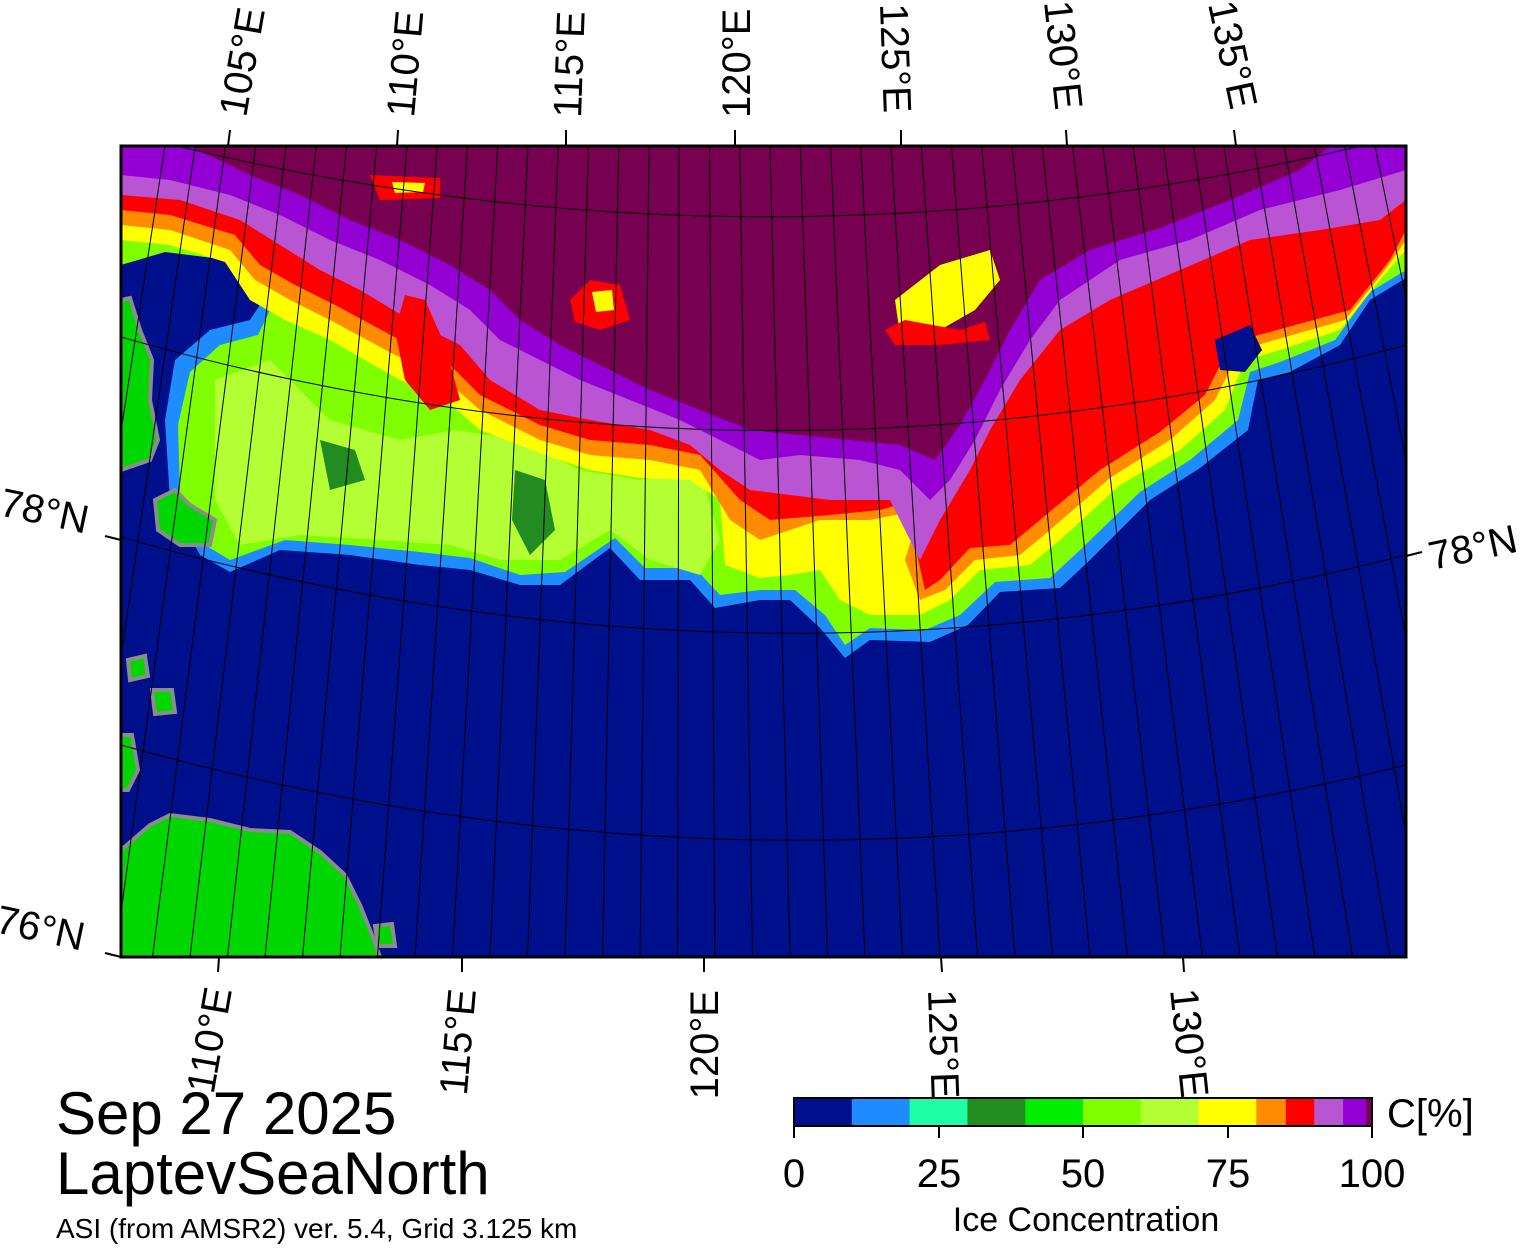 The height and width of the screenshot is (1250, 1528). What do you see at coordinates (737, 63) in the screenshot?
I see `top-lon-label: 120°E` at bounding box center [737, 63].